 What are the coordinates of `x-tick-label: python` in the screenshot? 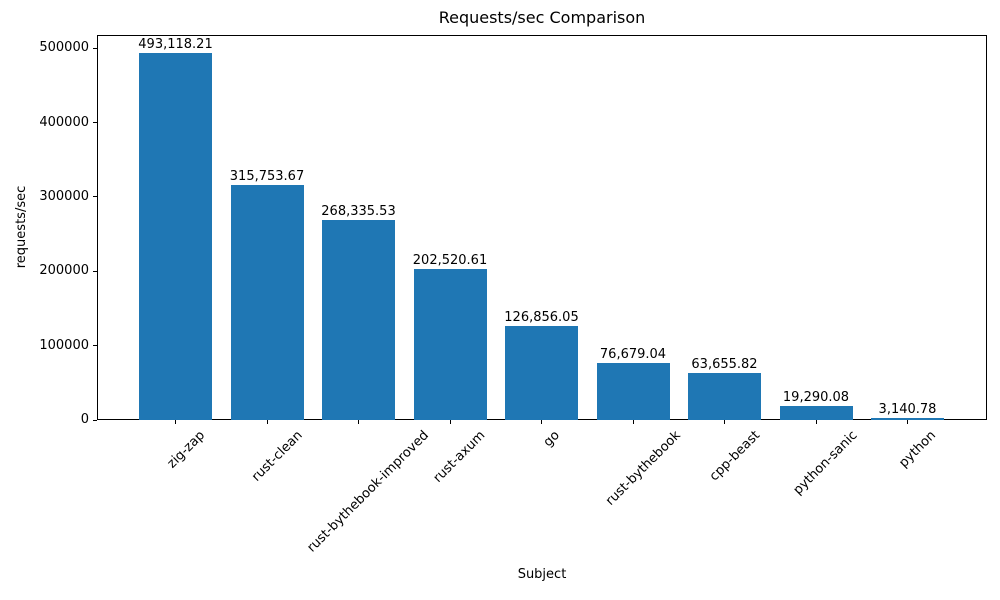 It's located at (918, 449).